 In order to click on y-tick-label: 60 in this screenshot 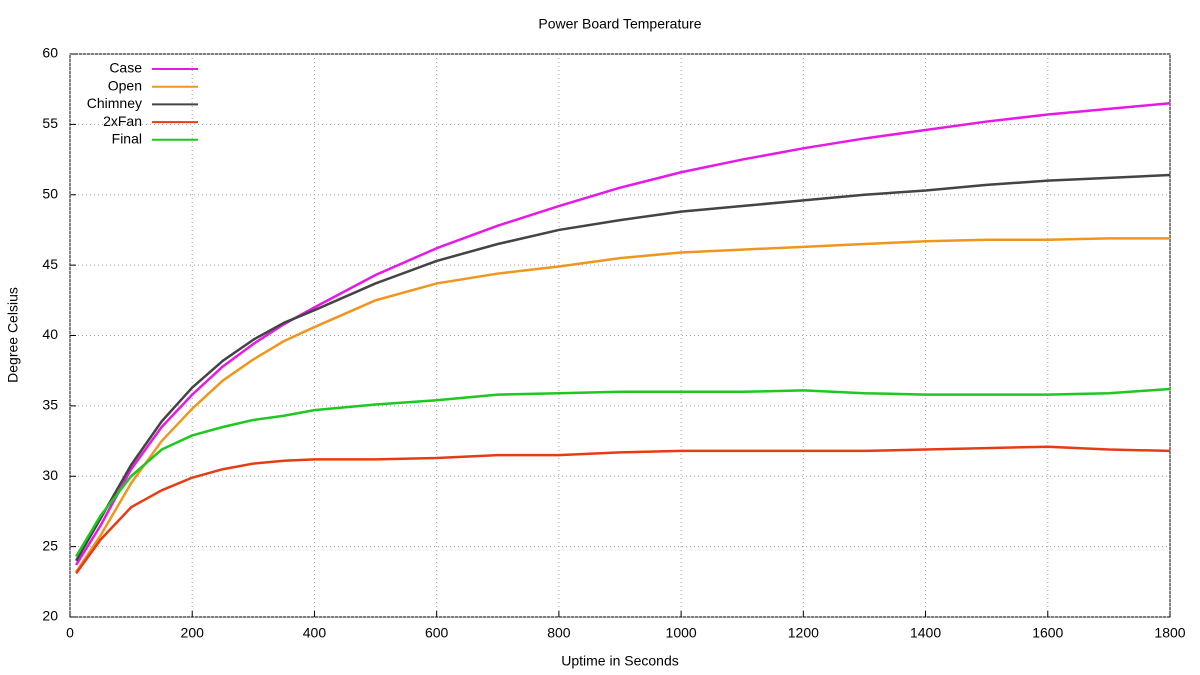, I will do `click(50, 53)`.